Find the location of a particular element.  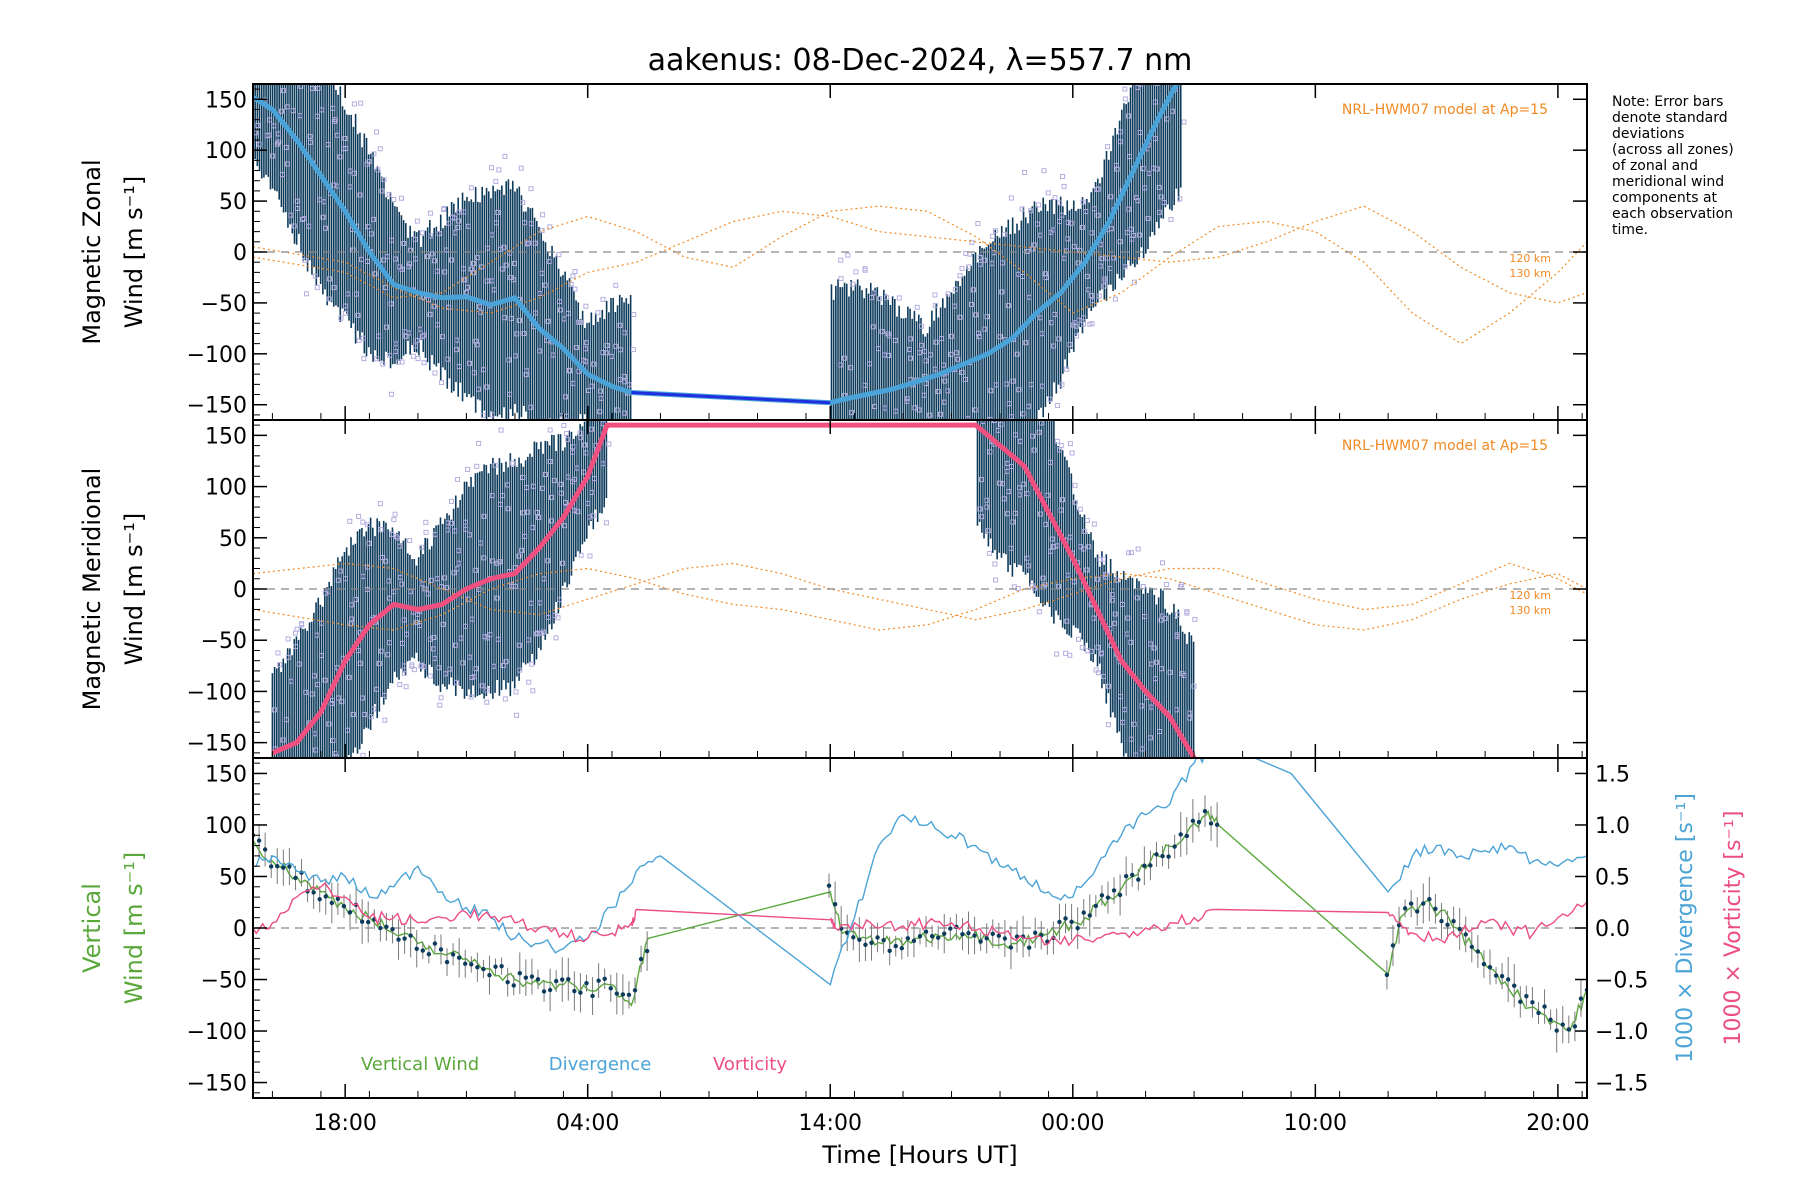

divergence-line is located at coordinates (920, 872).